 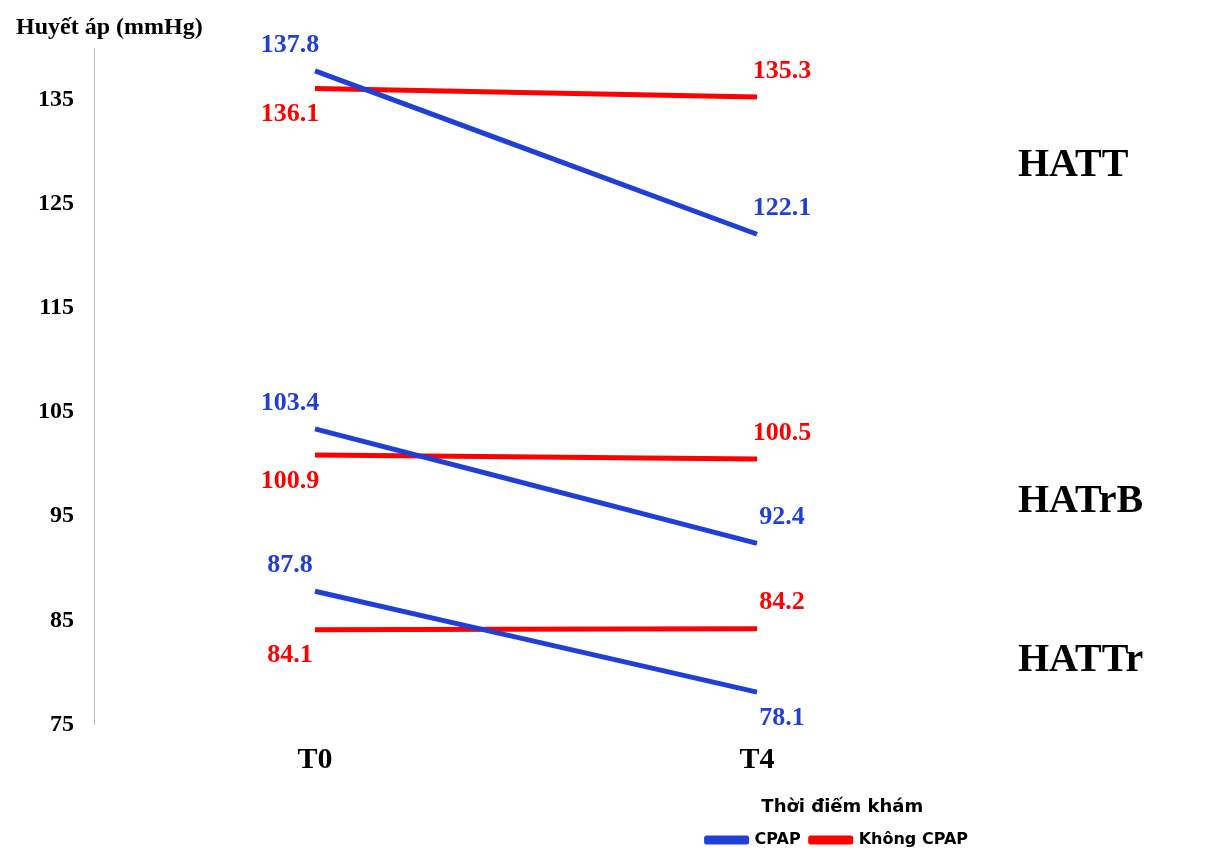 I want to click on x-tick-label: T0, so click(x=315, y=758).